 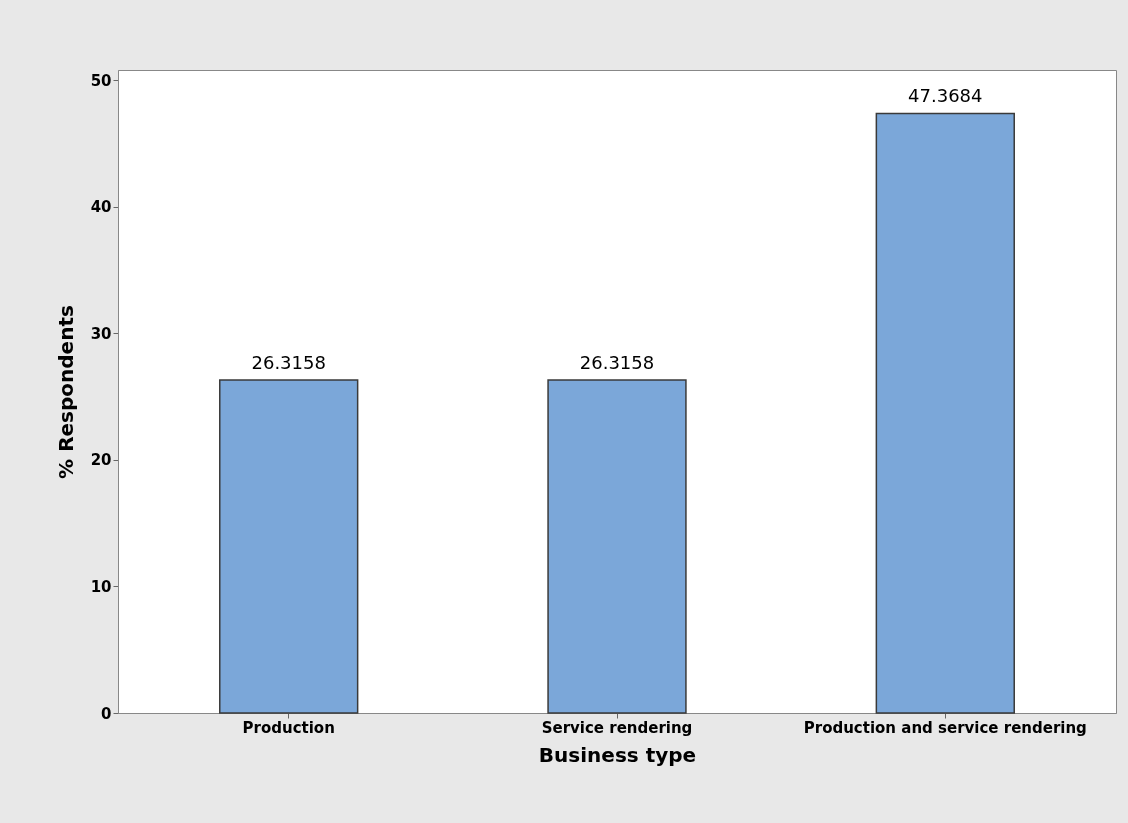 I want to click on x-tick-label: Service rendering, so click(x=617, y=727).